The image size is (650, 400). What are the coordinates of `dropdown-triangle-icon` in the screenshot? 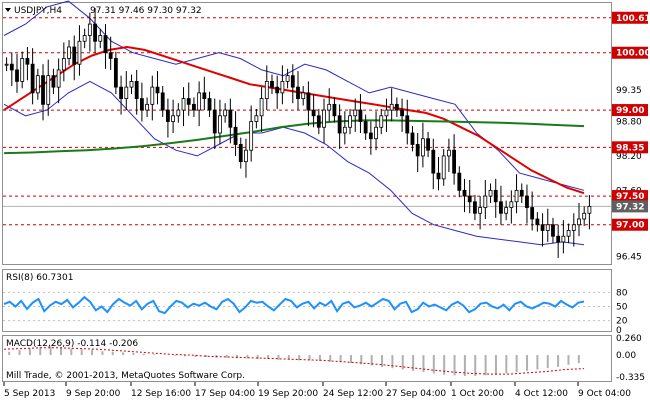 It's located at (8, 10).